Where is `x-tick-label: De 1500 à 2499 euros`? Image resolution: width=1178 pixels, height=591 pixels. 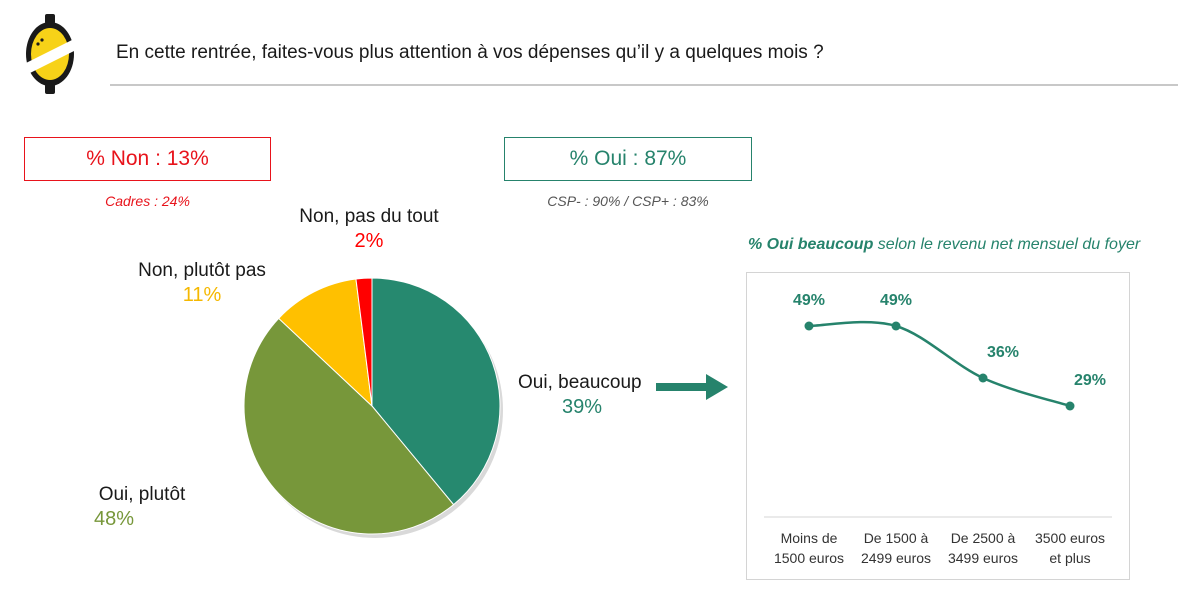 x-tick-label: De 1500 à 2499 euros is located at coordinates (896, 548).